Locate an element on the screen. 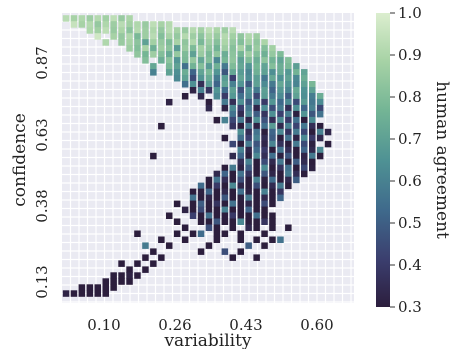  x-tick-label: 0.60 is located at coordinates (316, 325).